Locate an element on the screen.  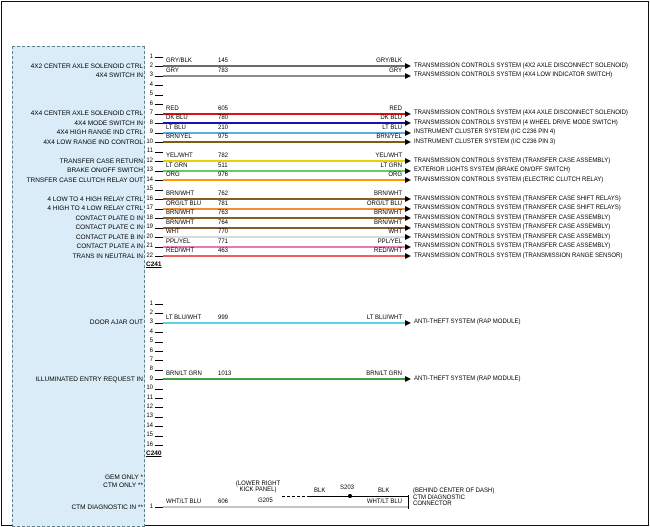
circuit-number: 1013 is located at coordinates (225, 374).